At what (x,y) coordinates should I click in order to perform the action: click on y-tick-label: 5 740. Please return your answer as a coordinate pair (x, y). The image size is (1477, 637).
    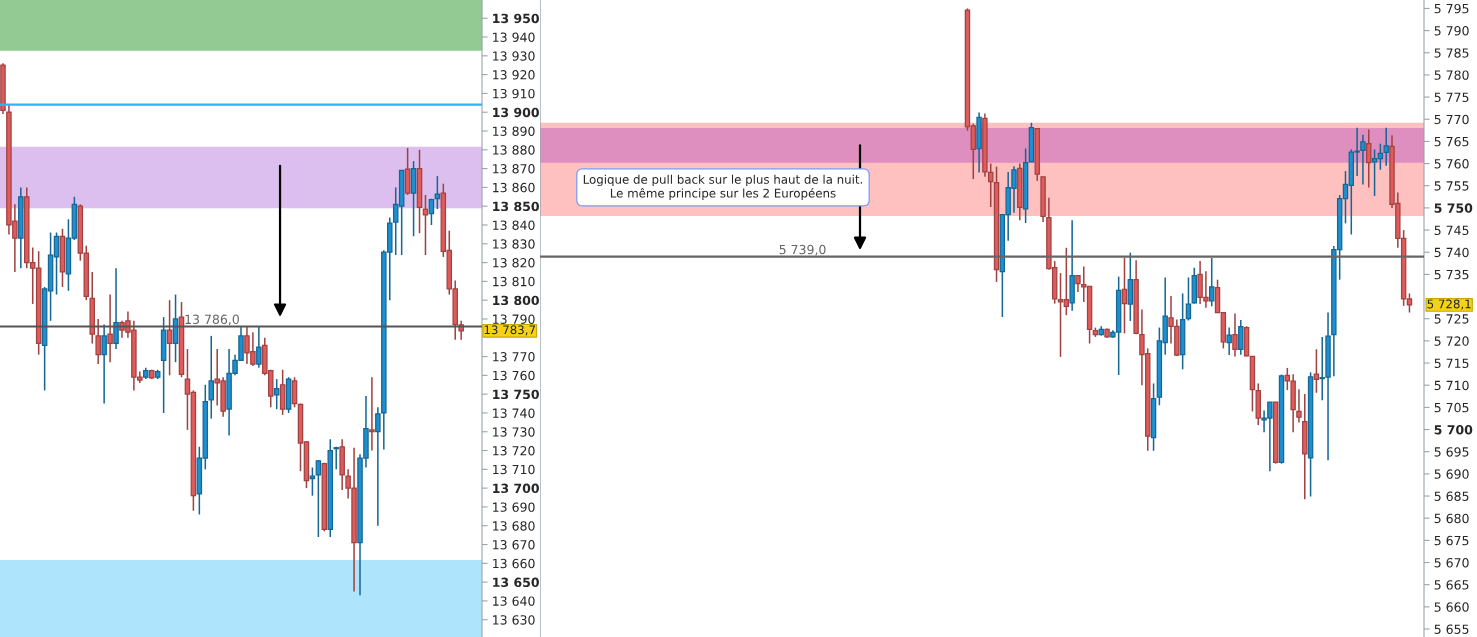
    Looking at the image, I should click on (1451, 252).